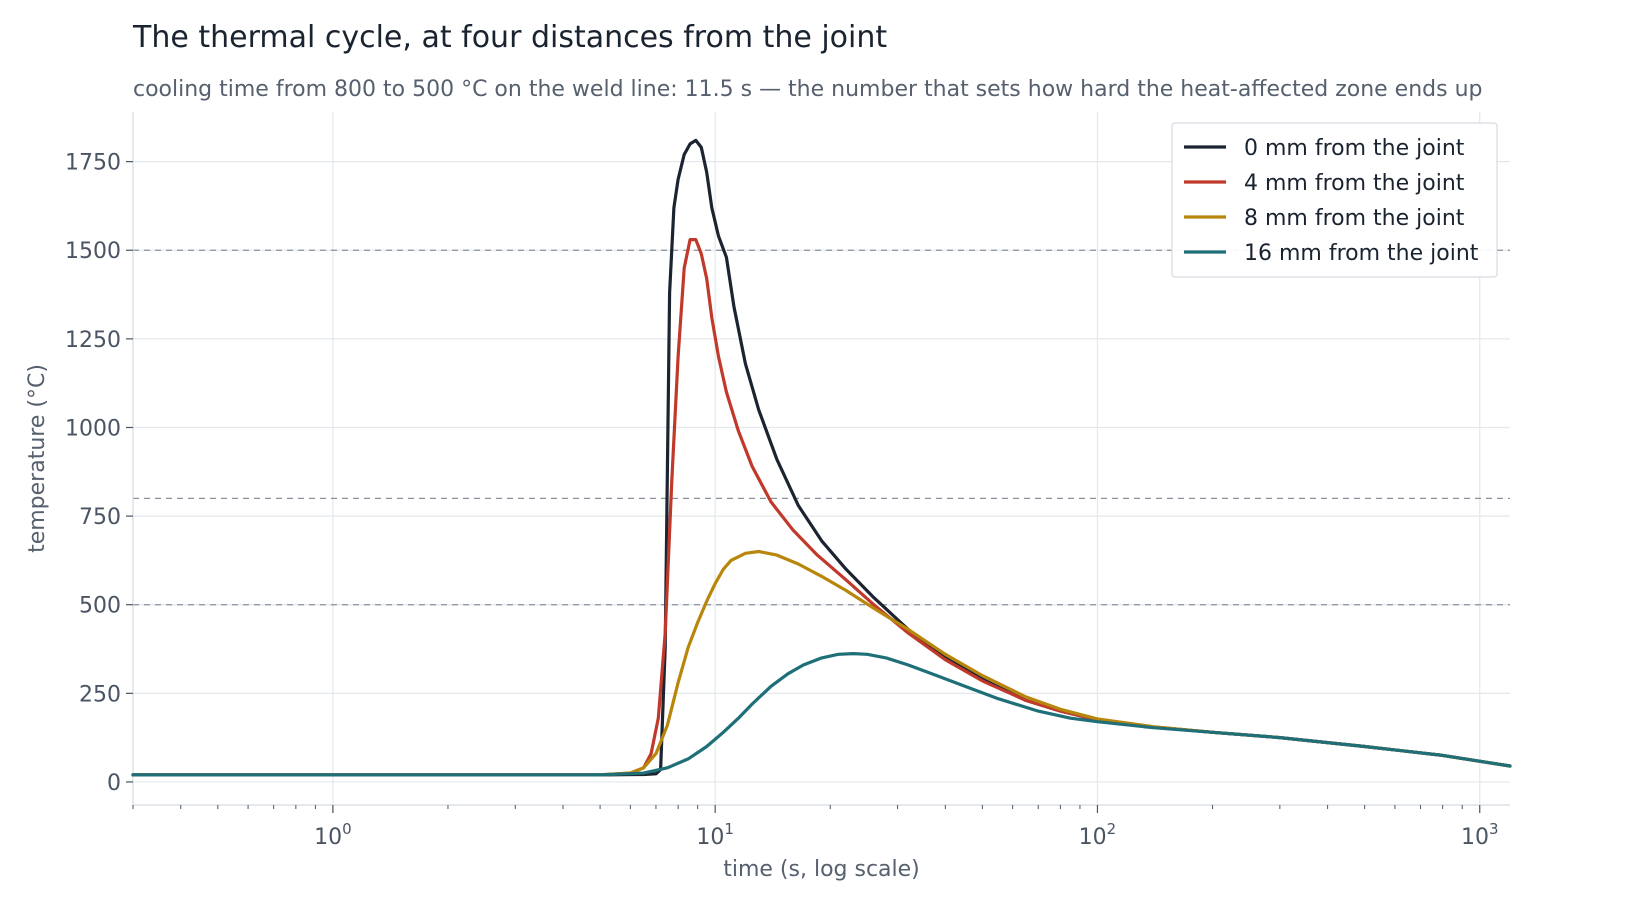 This screenshot has width=1650, height=900. Describe the element at coordinates (1354, 148) in the screenshot. I see `legend-label: 0 mm from the joint` at that location.